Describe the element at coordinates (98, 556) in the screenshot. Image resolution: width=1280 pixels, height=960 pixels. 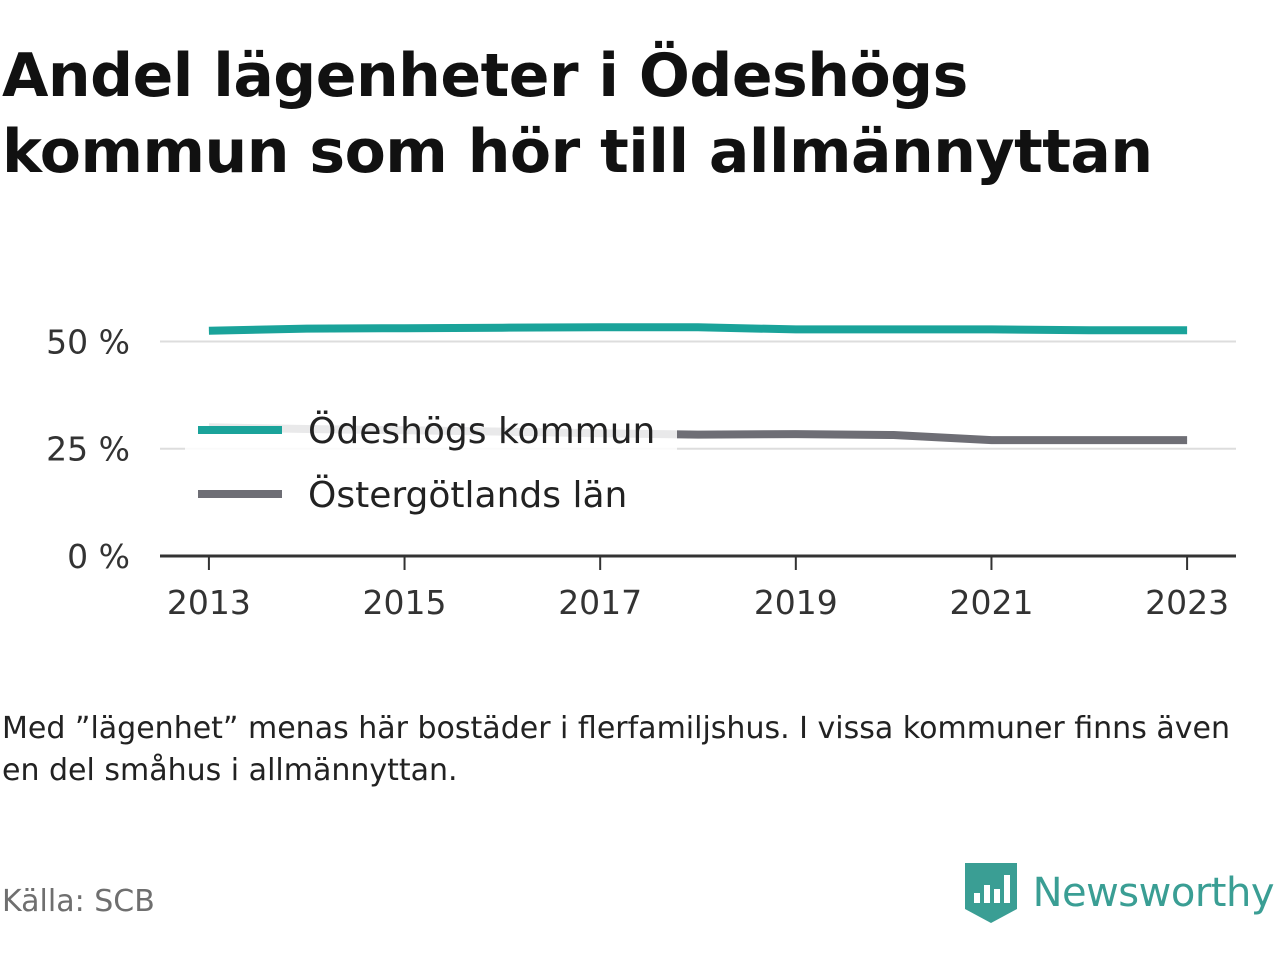
I see `y-tick-label: 0 %` at that location.